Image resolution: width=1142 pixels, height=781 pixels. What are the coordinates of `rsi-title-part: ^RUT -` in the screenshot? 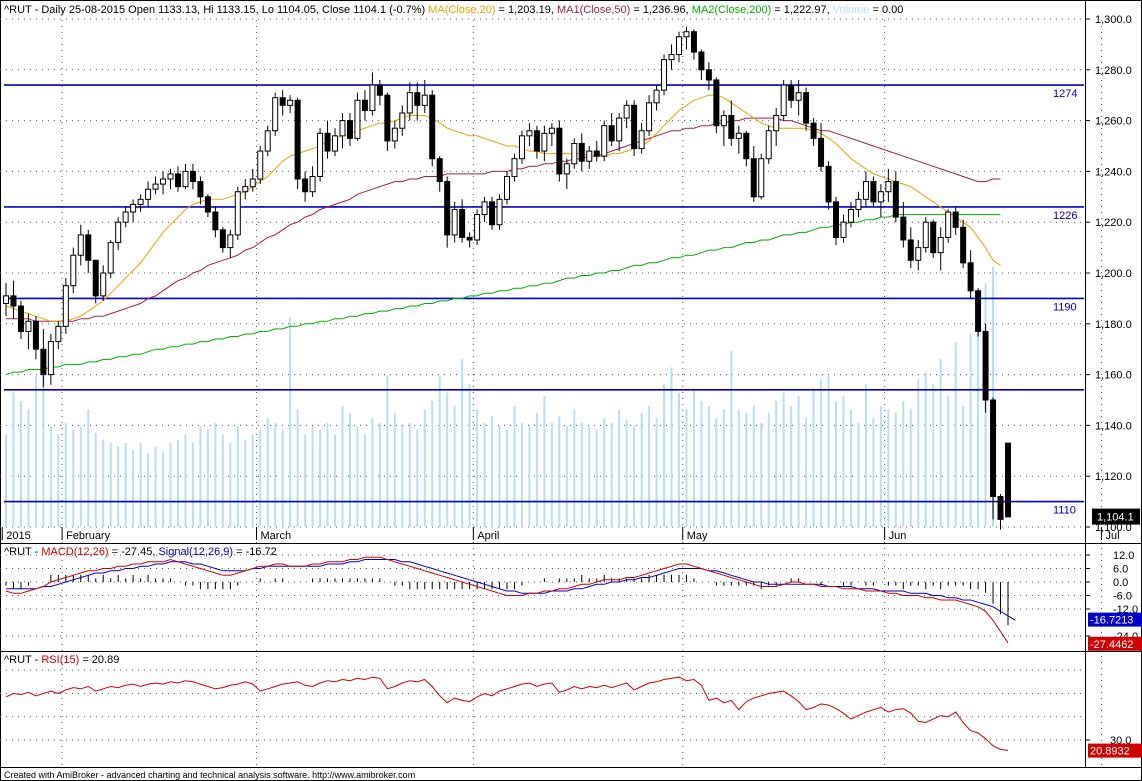 It's located at (22, 660).